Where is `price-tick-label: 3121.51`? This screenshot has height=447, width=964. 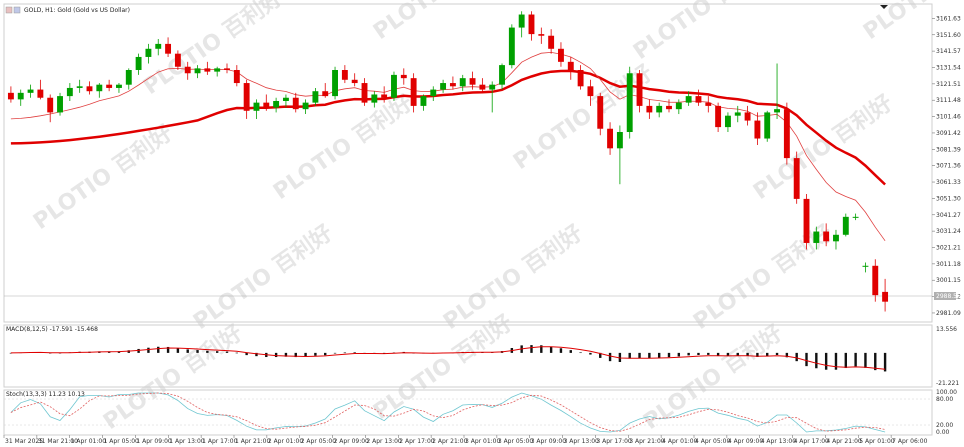 price-tick-label: 3121.51 is located at coordinates (948, 84).